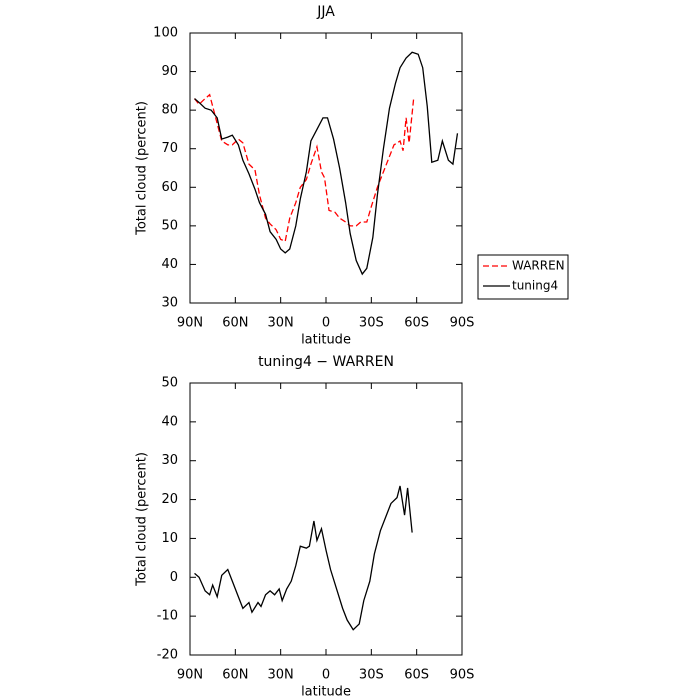  Describe the element at coordinates (167, 655) in the screenshot. I see `y-tick-label: -20` at that location.